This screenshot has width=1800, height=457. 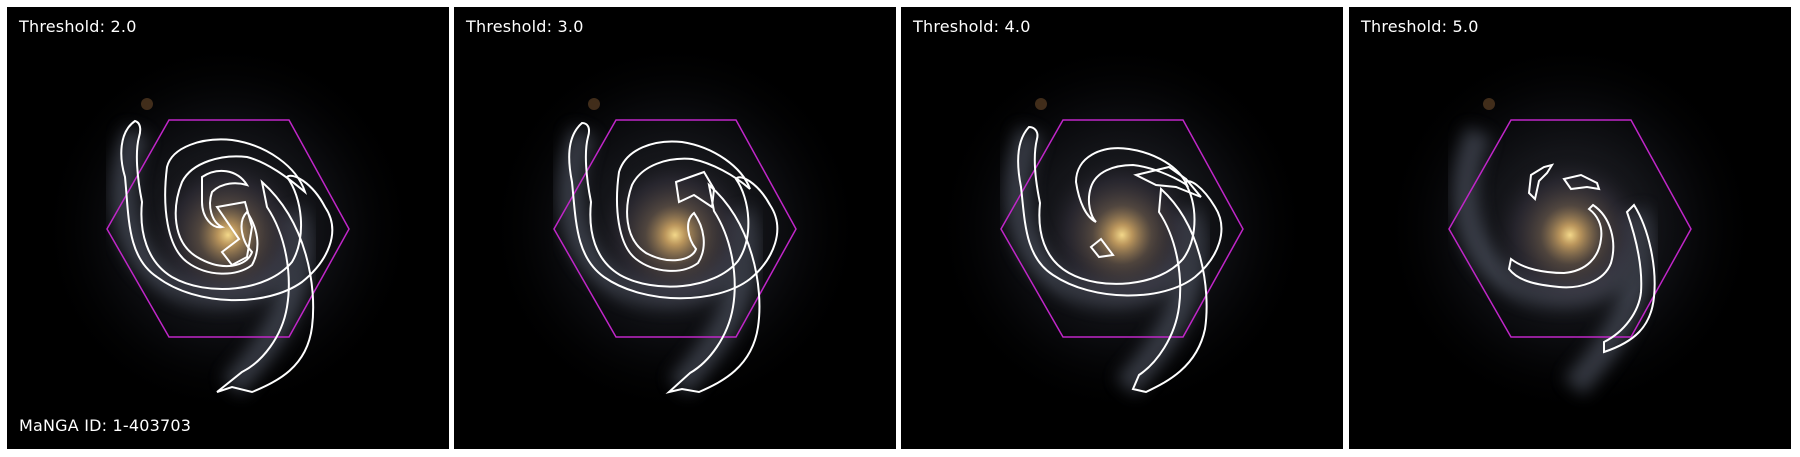 What do you see at coordinates (525, 26) in the screenshot?
I see `threshold-label: Threshold: 3.0` at bounding box center [525, 26].